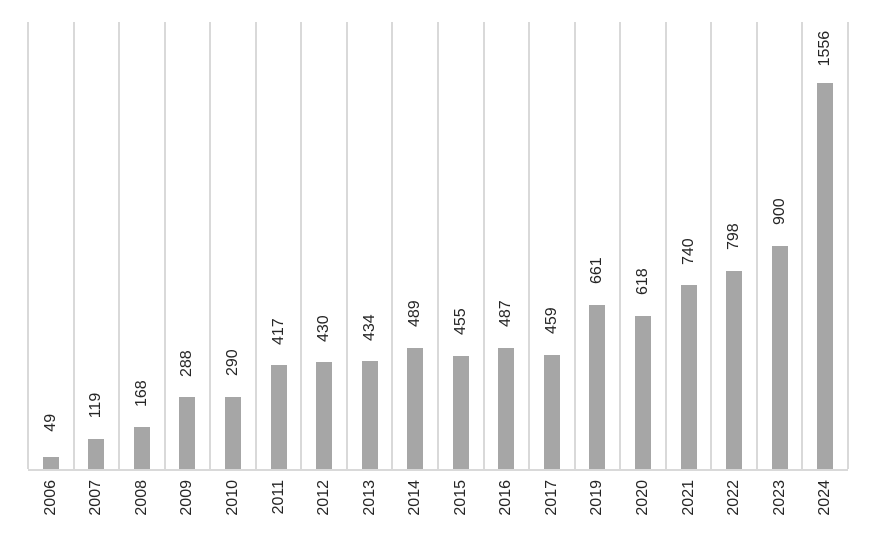 This screenshot has height=554, width=879. Describe the element at coordinates (688, 498) in the screenshot. I see `x-axis-label: 2021` at that location.